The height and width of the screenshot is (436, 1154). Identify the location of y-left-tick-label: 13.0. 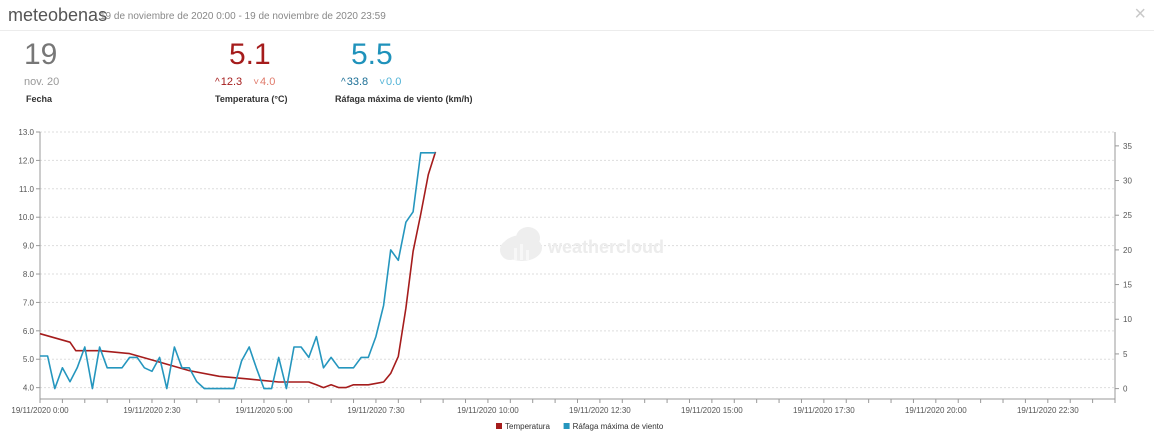
(26, 132).